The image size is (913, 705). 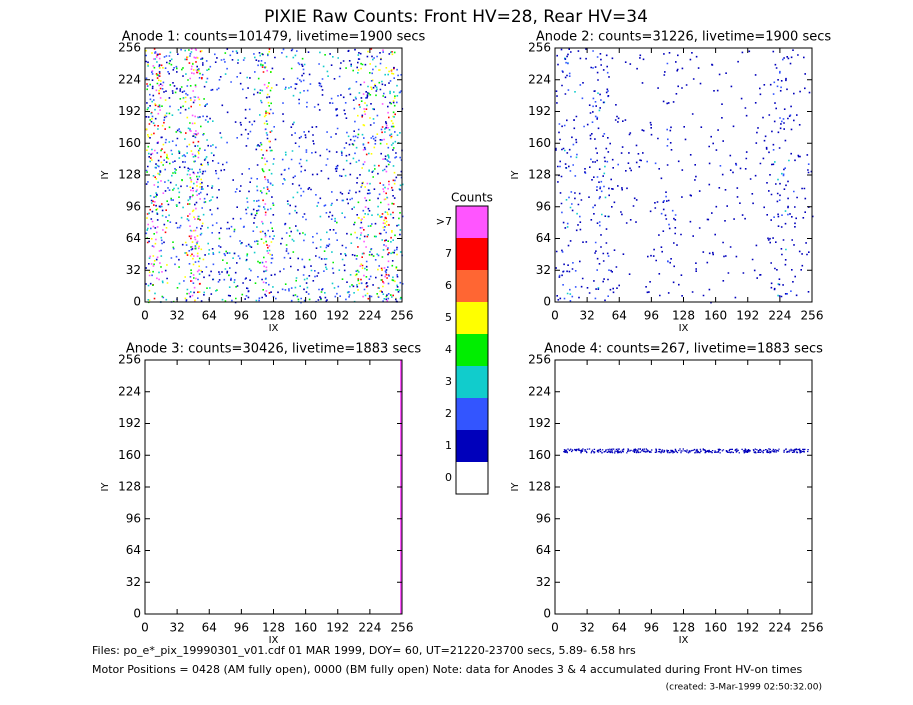 What do you see at coordinates (273, 628) in the screenshot?
I see `x-tick-label: 128` at bounding box center [273, 628].